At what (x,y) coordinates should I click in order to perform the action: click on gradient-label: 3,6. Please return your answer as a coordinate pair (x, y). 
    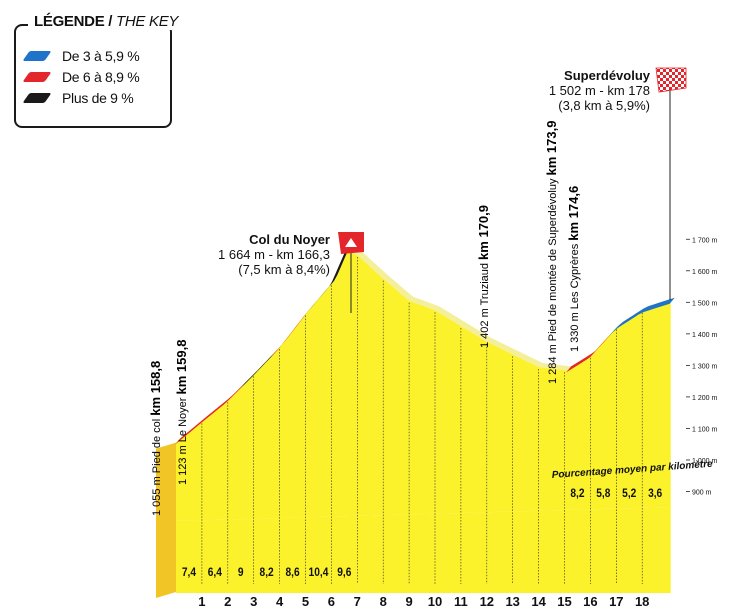
    Looking at the image, I should click on (655, 493).